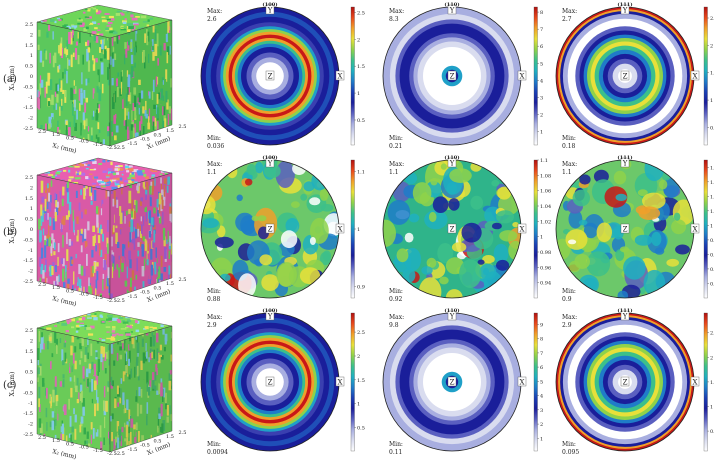  I want to click on cube-axis-left-label: X₂ (mm), so click(65, 301).